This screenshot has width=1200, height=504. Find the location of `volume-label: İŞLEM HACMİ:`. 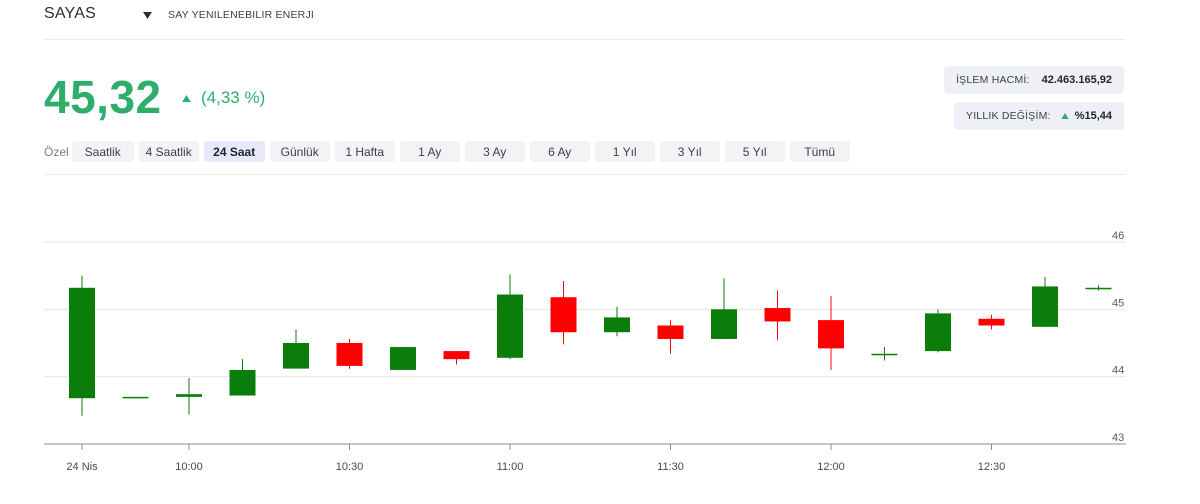

volume-label: İŞLEM HACMİ: is located at coordinates (993, 80).